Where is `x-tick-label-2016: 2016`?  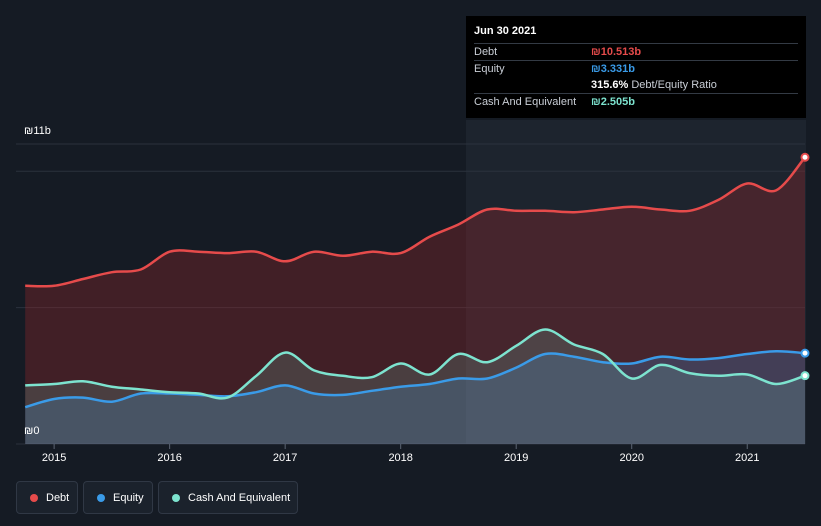 x-tick-label-2016: 2016 is located at coordinates (169, 458).